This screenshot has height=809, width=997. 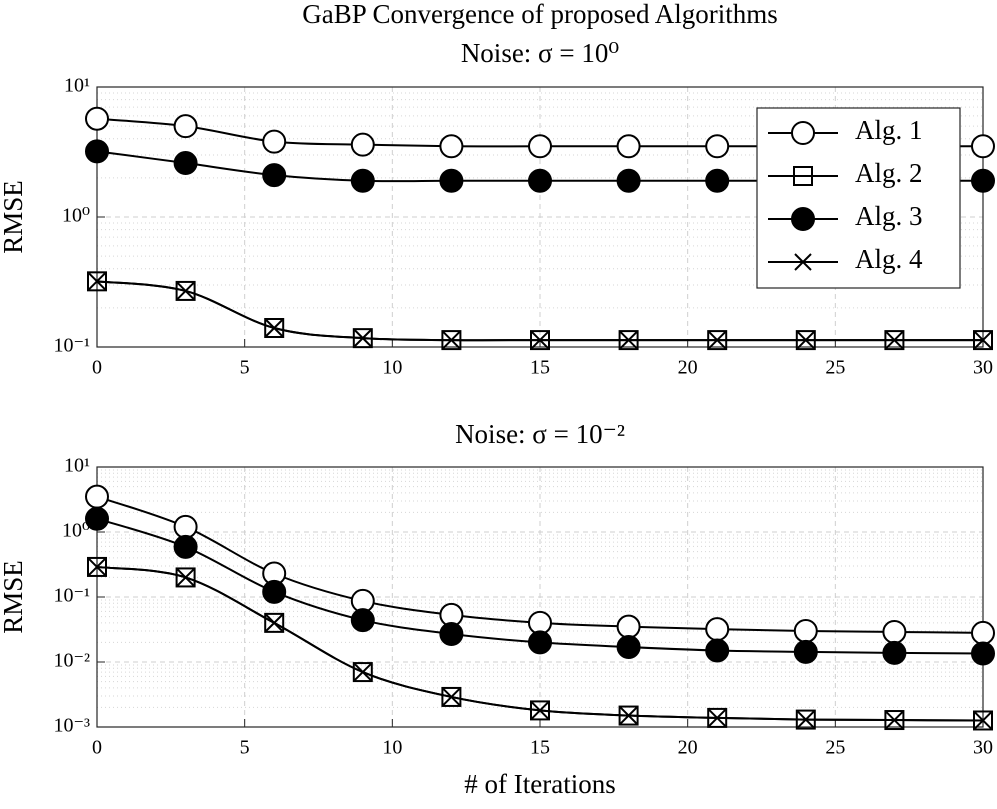 I want to click on y-tick-label: 10⁻², so click(x=71, y=661).